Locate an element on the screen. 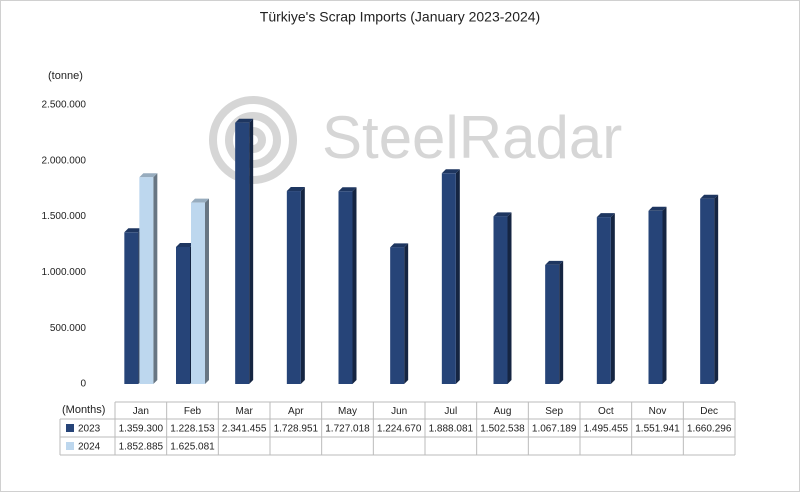 The image size is (800, 492). x-tick-label: Mar is located at coordinates (245, 411).